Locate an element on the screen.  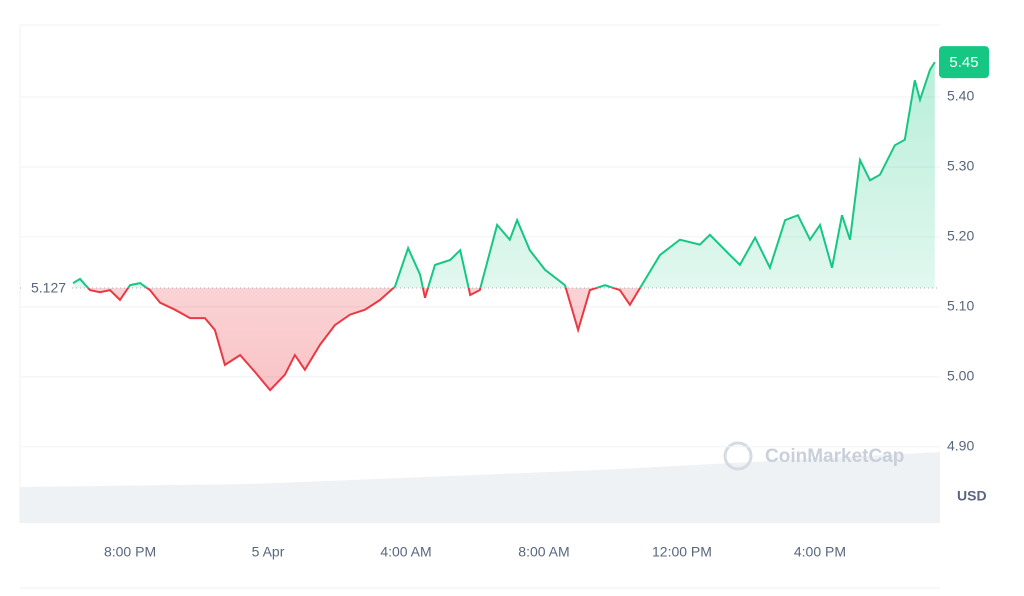
baseline-label-bg is located at coordinates (47, 287).